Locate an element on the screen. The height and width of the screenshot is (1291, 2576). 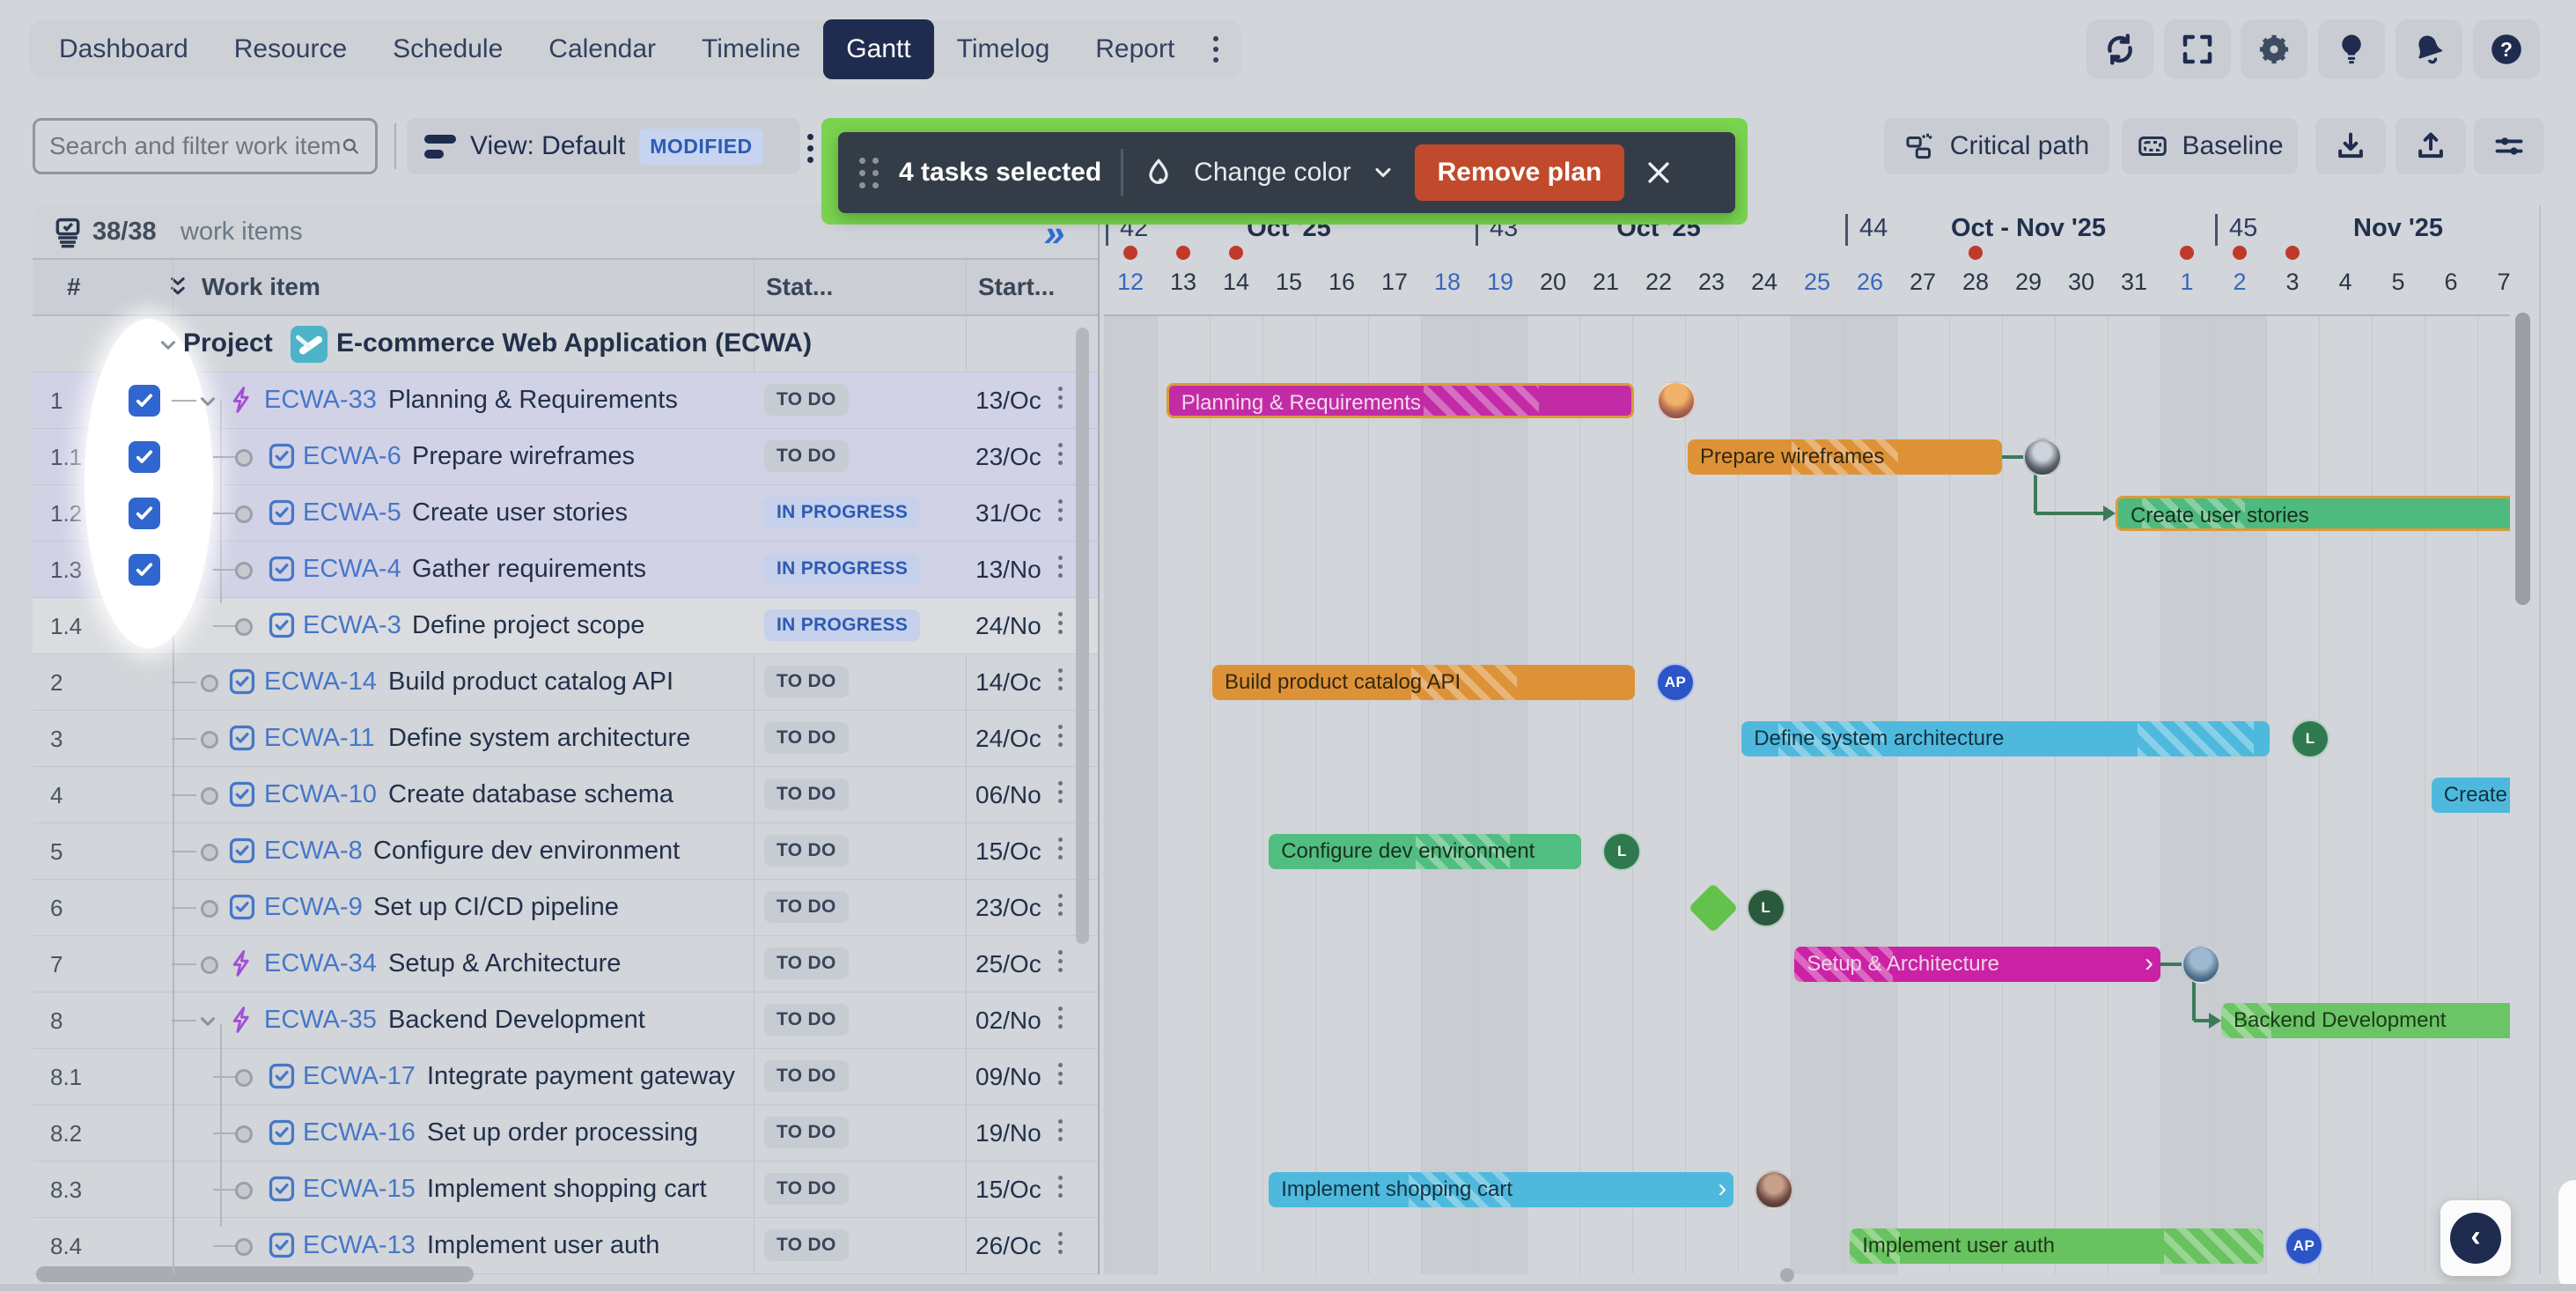
column-num: # is located at coordinates (74, 286).